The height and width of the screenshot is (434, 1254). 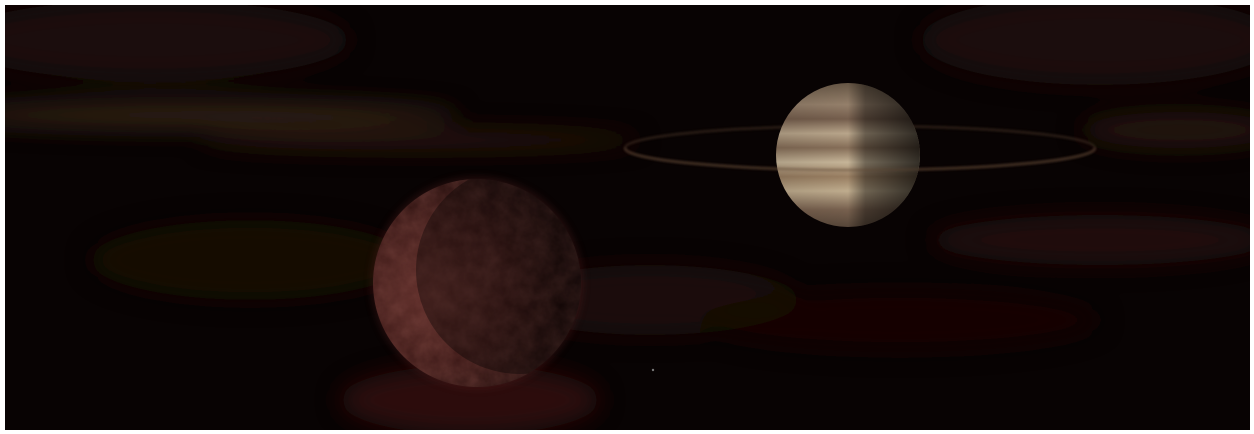 I want to click on ring-front, so click(x=860, y=159).